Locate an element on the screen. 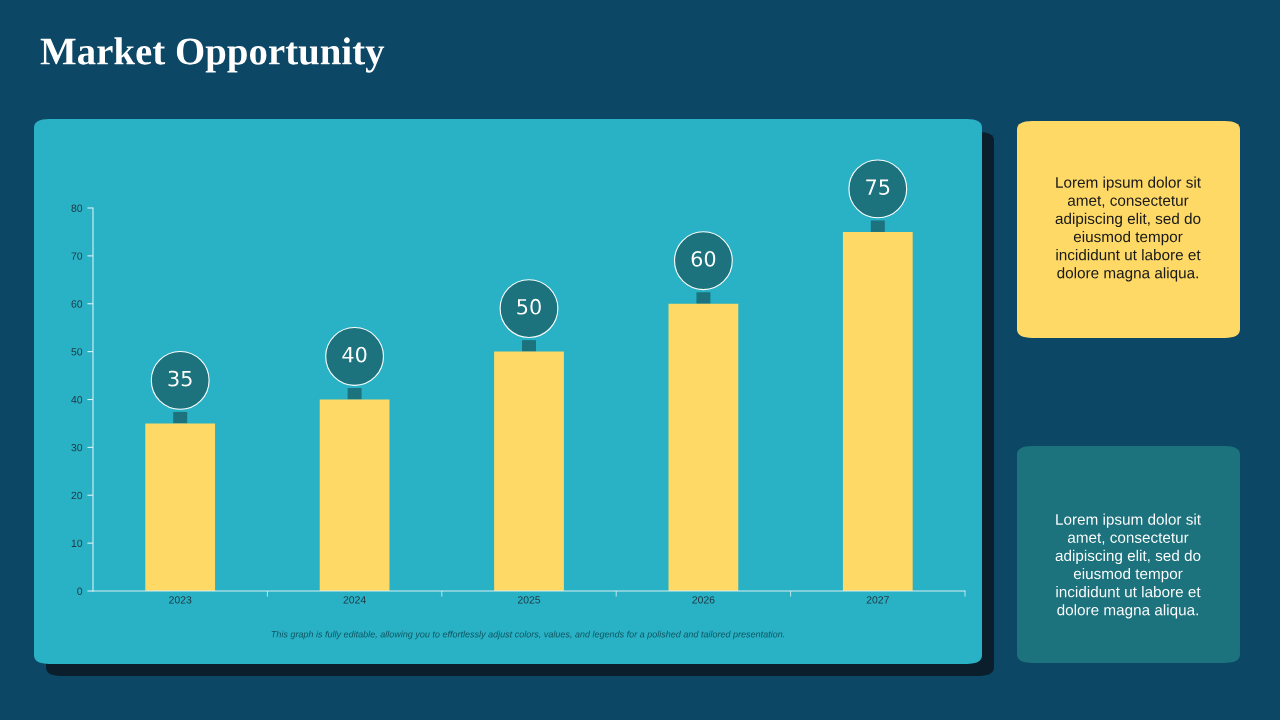 The height and width of the screenshot is (720, 1280). x-tick-label: 2024 is located at coordinates (354, 600).